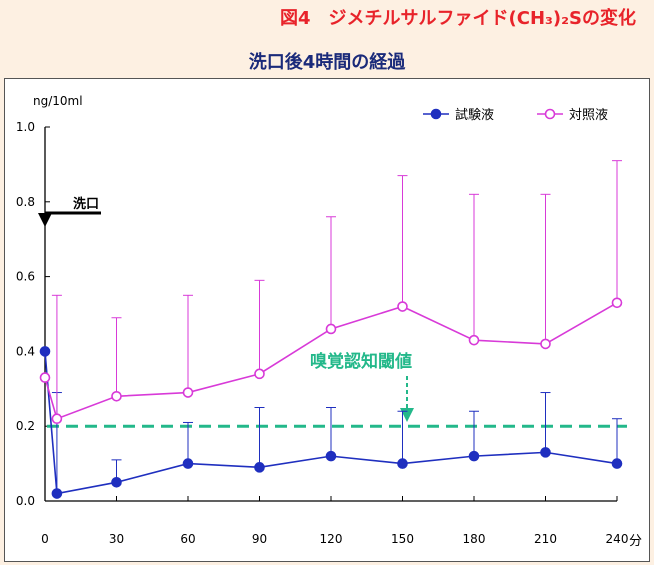 The height and width of the screenshot is (565, 654). I want to click on figure-title: 図4 ジメチルサルファイド(CH₃)₂Sの変化, so click(458, 18).